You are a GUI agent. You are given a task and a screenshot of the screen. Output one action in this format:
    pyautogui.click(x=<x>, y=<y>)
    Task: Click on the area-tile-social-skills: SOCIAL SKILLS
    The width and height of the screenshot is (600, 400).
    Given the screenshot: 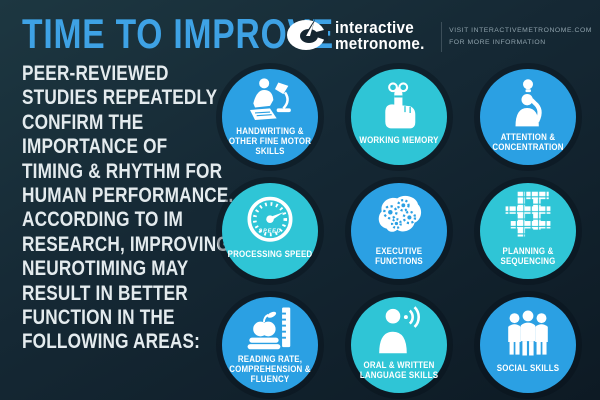 What is the action you would take?
    pyautogui.click(x=528, y=345)
    